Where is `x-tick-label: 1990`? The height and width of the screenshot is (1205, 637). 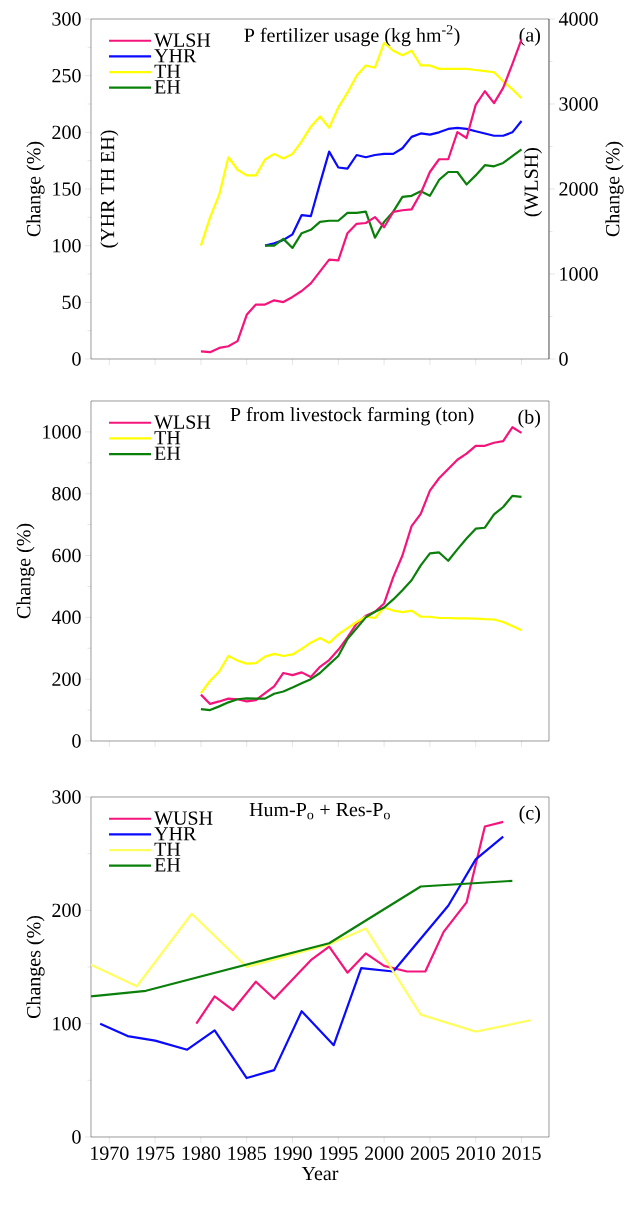
x-tick-label: 1990 is located at coordinates (293, 1153).